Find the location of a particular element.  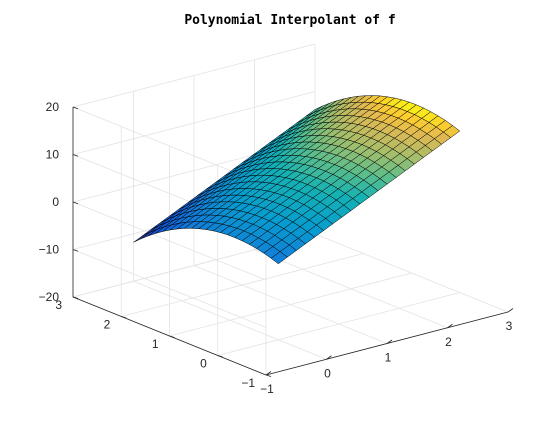

z-tick-label: 10 is located at coordinates (53, 155).